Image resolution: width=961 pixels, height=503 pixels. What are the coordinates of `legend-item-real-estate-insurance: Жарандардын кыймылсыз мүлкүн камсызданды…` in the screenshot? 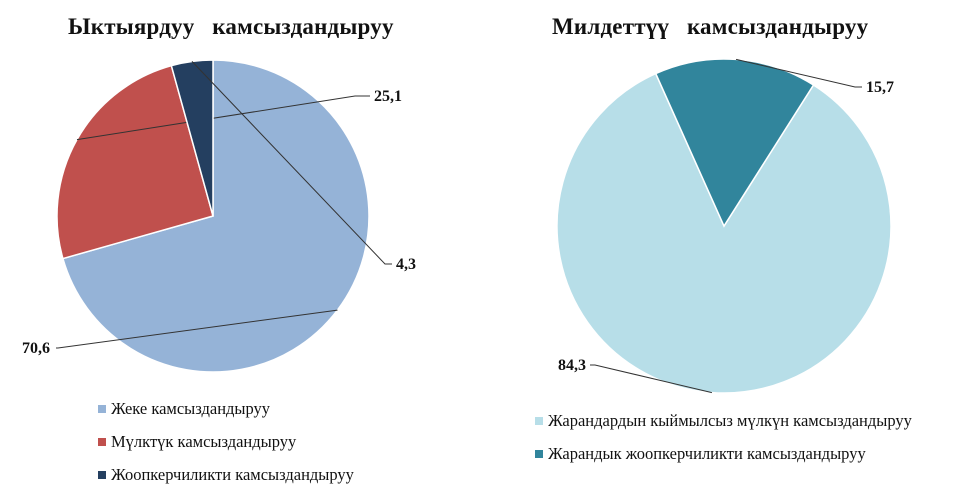 It's located at (736, 420).